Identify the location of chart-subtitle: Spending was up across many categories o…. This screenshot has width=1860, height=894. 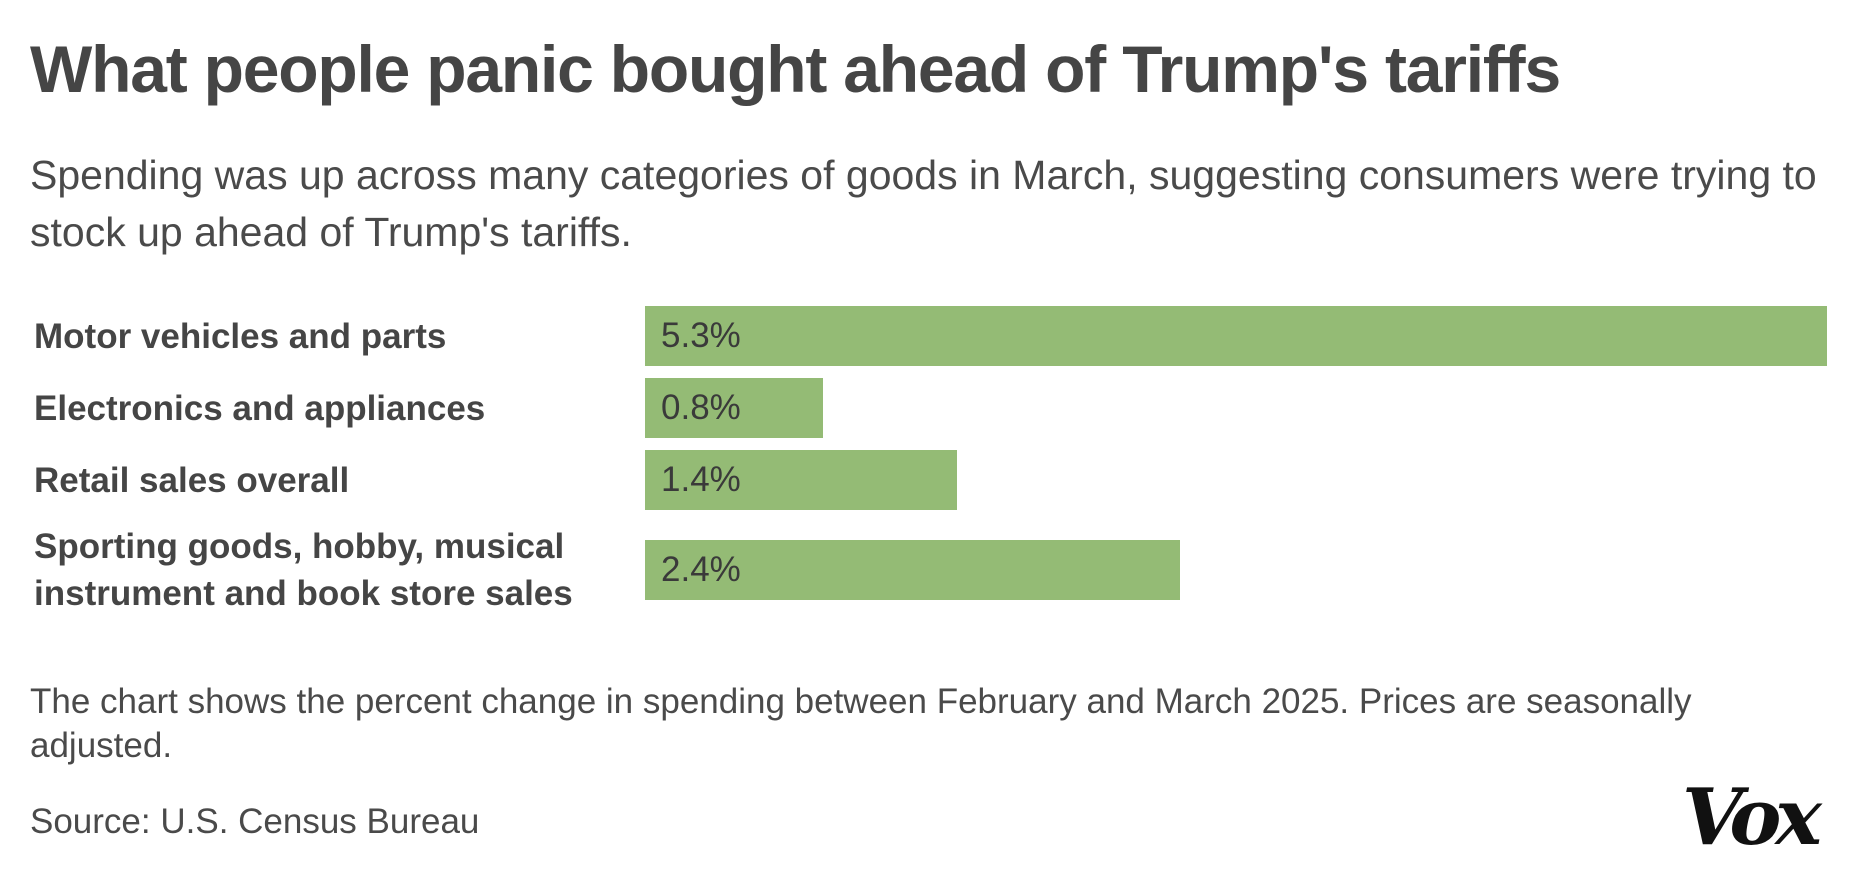
(923, 203).